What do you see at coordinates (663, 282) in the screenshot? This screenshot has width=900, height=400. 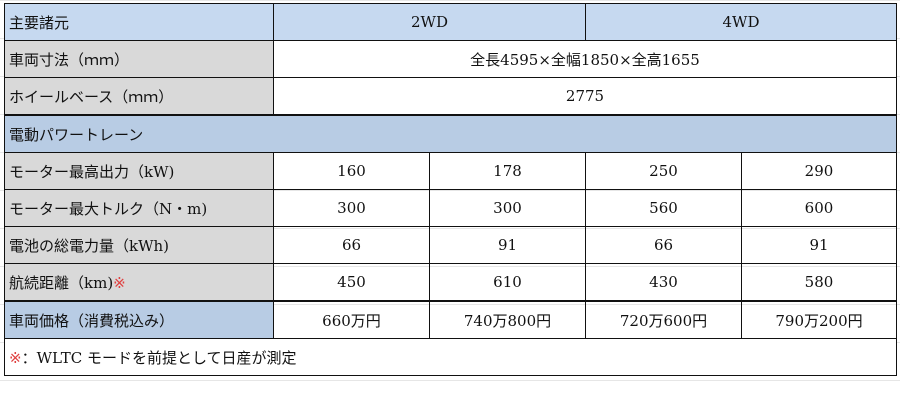 I see `cell: 430` at bounding box center [663, 282].